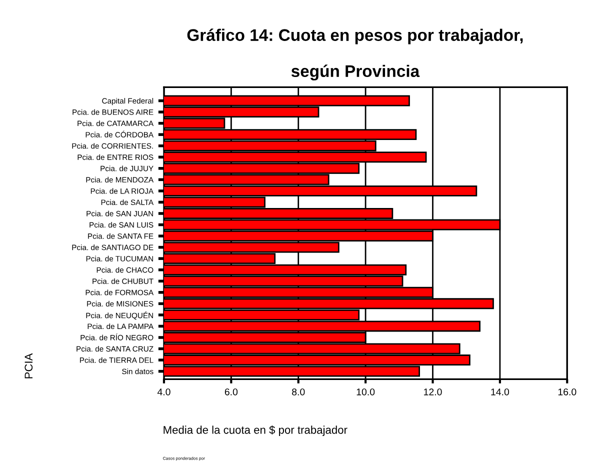  Describe the element at coordinates (163, 392) in the screenshot. I see `x-tick-label: 4.0` at that location.